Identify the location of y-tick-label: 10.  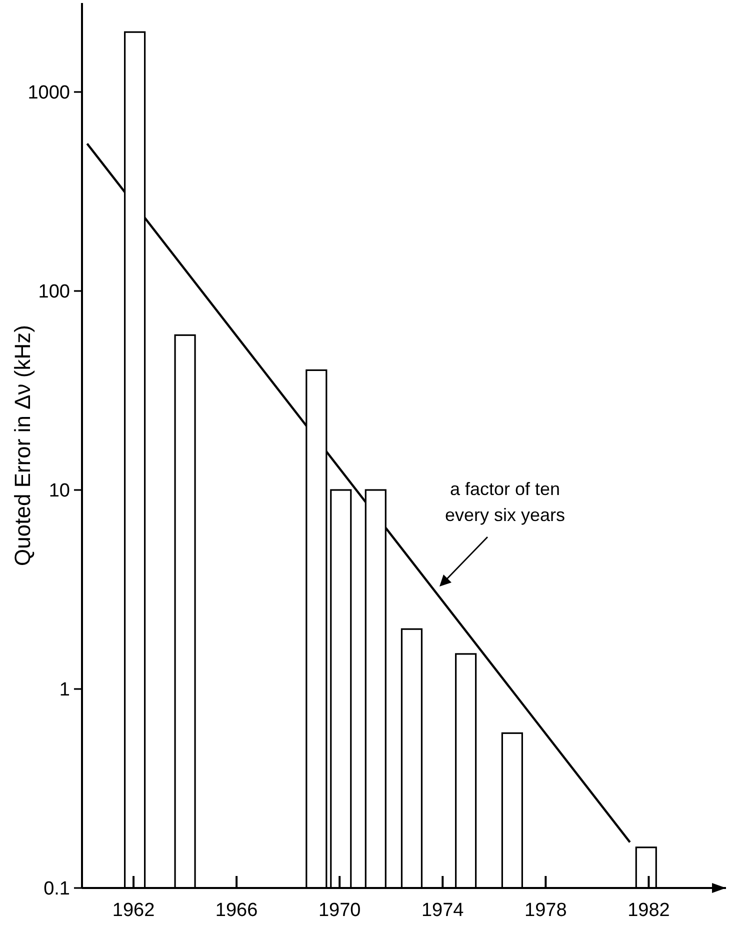
(59, 491).